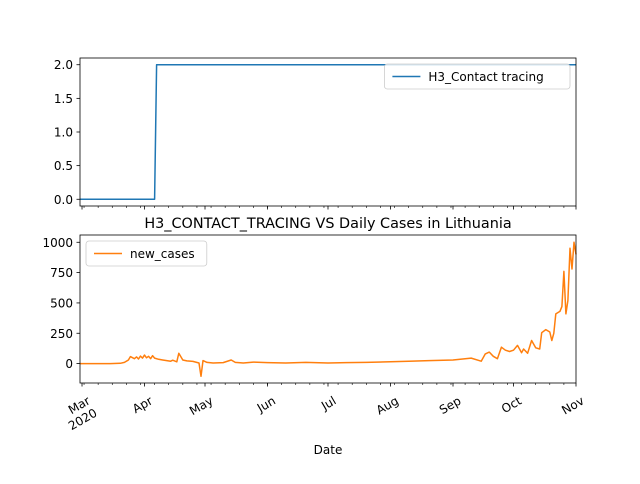 This screenshot has width=640, height=484. What do you see at coordinates (63, 200) in the screenshot?
I see `y-tick-label-0-0: 0.0` at bounding box center [63, 200].